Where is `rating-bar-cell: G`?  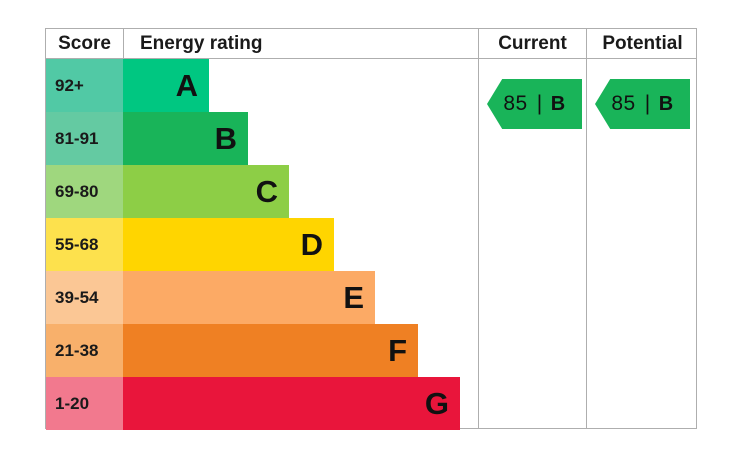 rating-bar-cell: G is located at coordinates (291, 403).